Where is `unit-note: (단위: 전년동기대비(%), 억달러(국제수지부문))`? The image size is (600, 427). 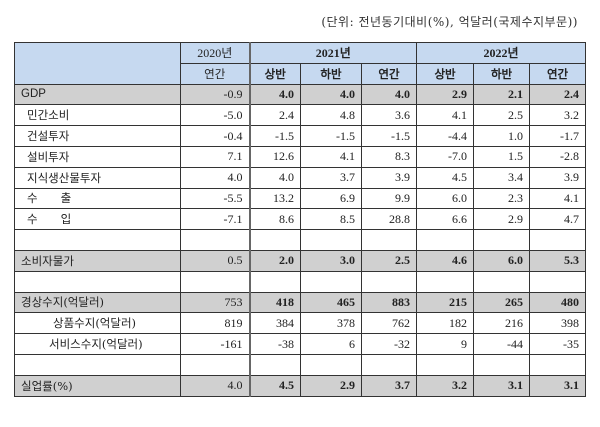 unit-note: (단위: 전년동기대비(%), 억달러(국제수지부문)) is located at coordinates (449, 22).